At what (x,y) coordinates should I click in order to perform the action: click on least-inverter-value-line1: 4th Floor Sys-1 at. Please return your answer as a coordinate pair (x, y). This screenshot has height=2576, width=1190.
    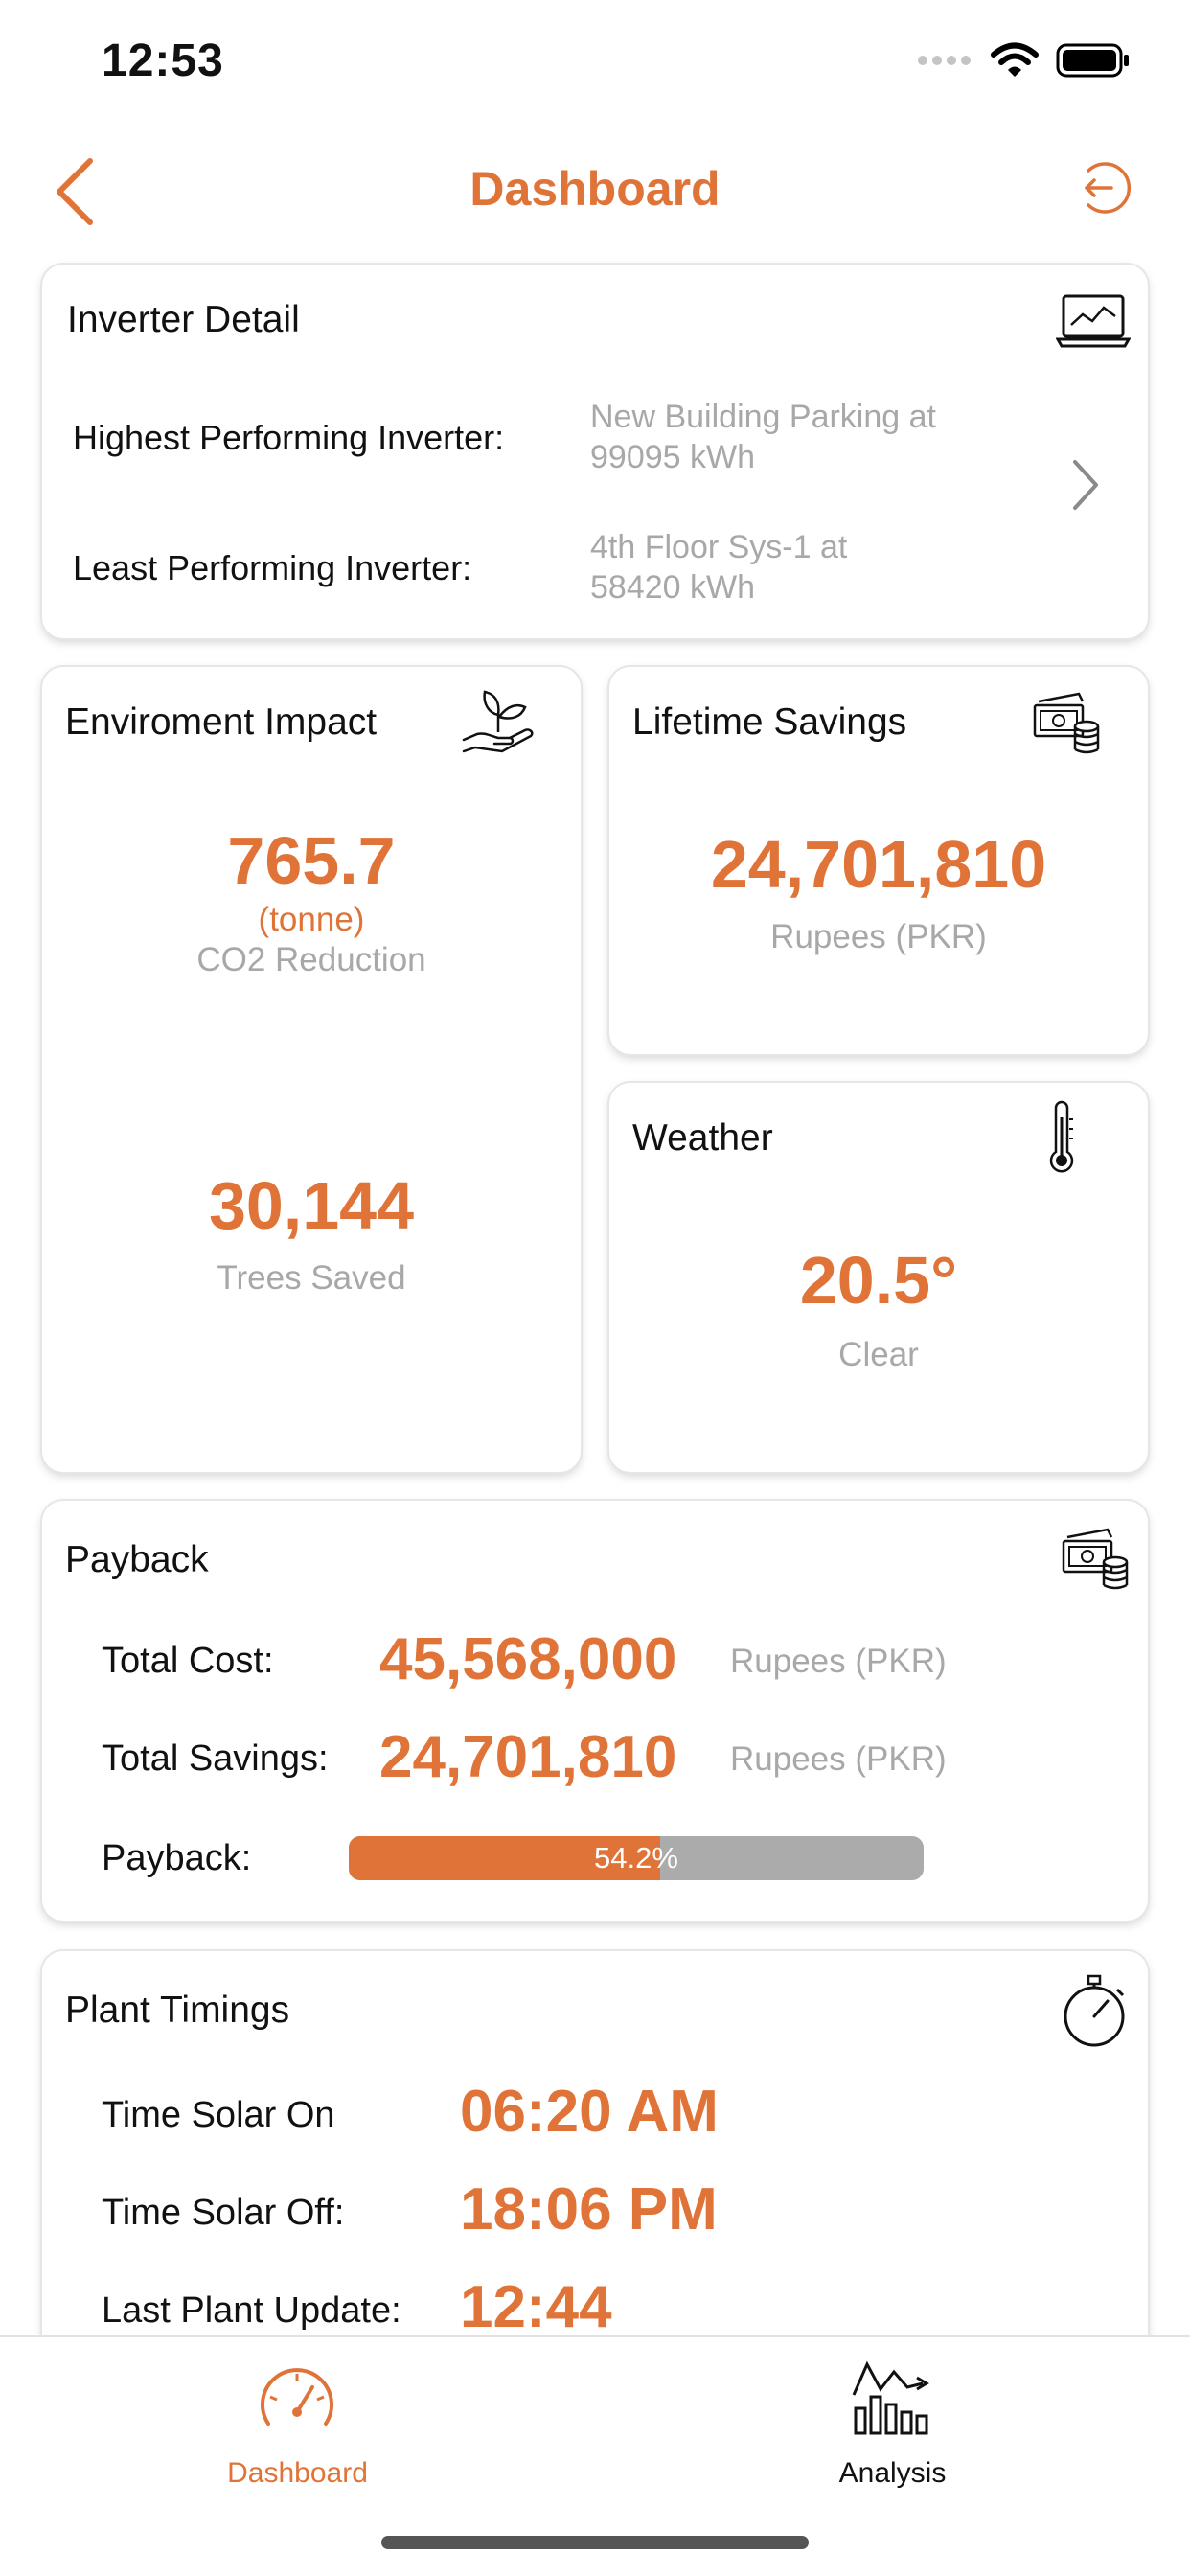
    Looking at the image, I should click on (719, 547).